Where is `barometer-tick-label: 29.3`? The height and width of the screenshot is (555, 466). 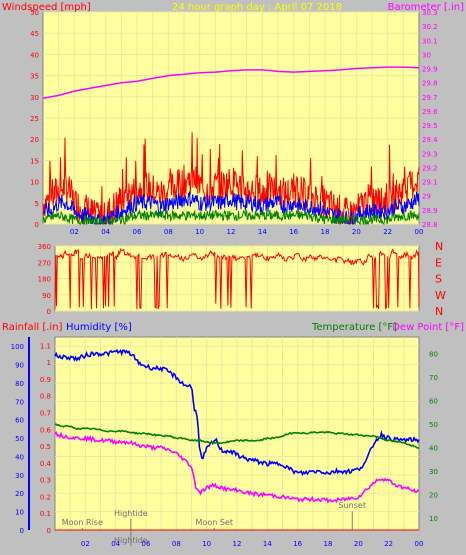 barometer-tick-label: 29.3 is located at coordinates (430, 154).